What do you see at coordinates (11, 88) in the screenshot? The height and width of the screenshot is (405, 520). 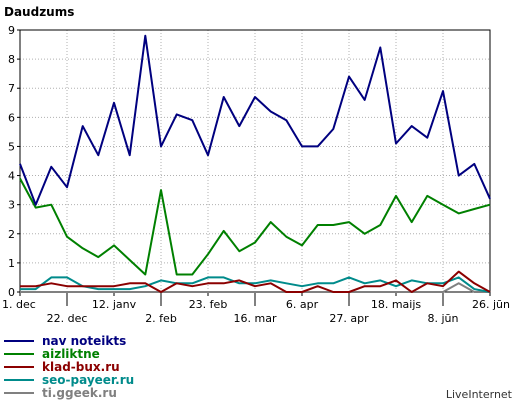 I see `y-tick-label: 7` at bounding box center [11, 88].